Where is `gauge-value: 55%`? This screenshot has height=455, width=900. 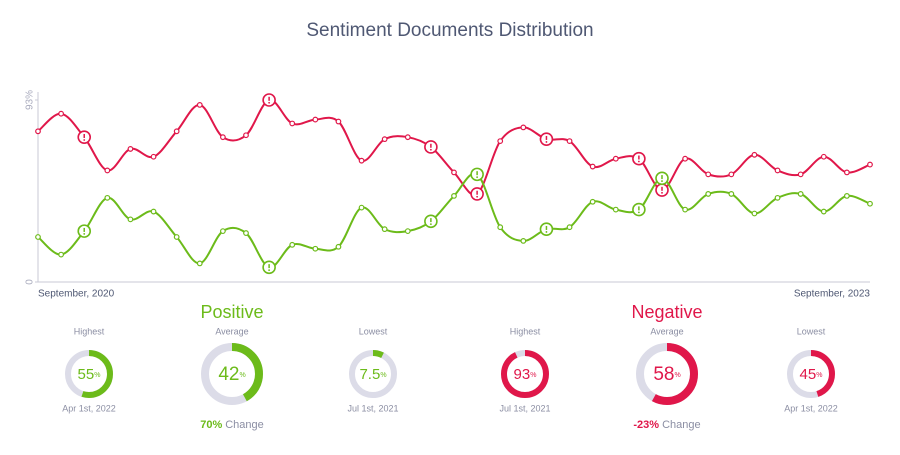 gauge-value: 55% is located at coordinates (89, 374).